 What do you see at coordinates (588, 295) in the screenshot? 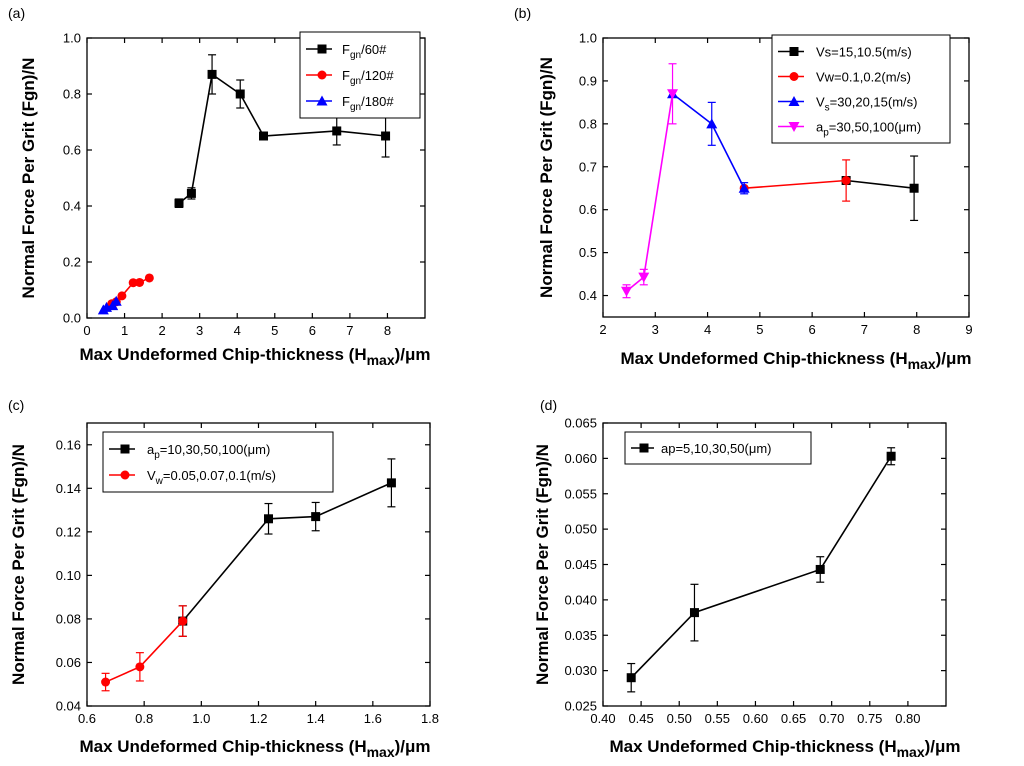
I see `y-tick-label: 0.4` at bounding box center [588, 295].